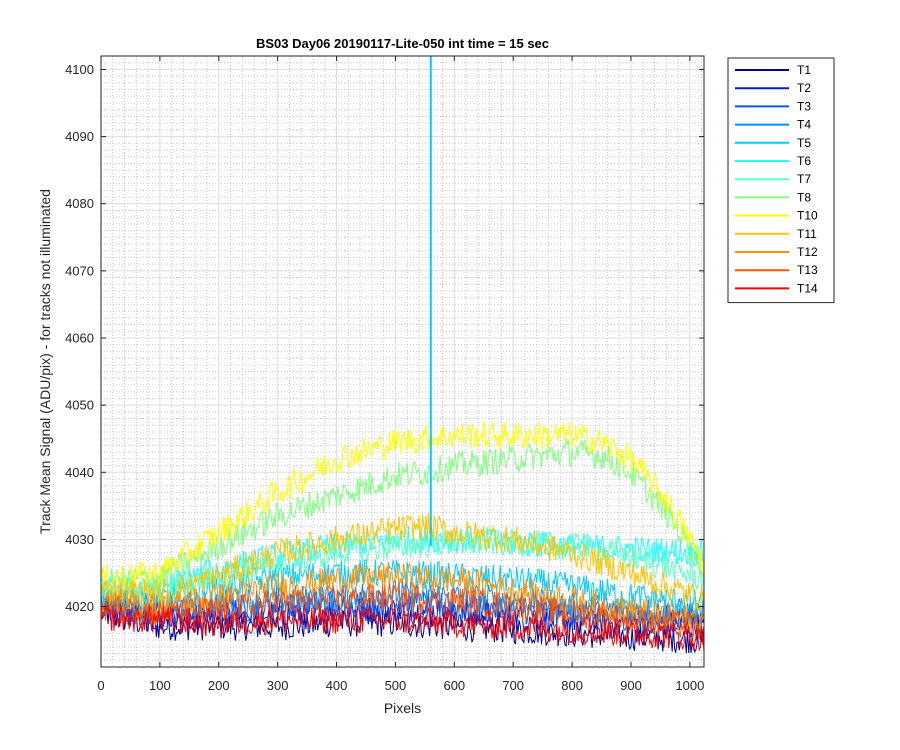  Describe the element at coordinates (804, 179) in the screenshot. I see `legend-label-t7: T7` at that location.